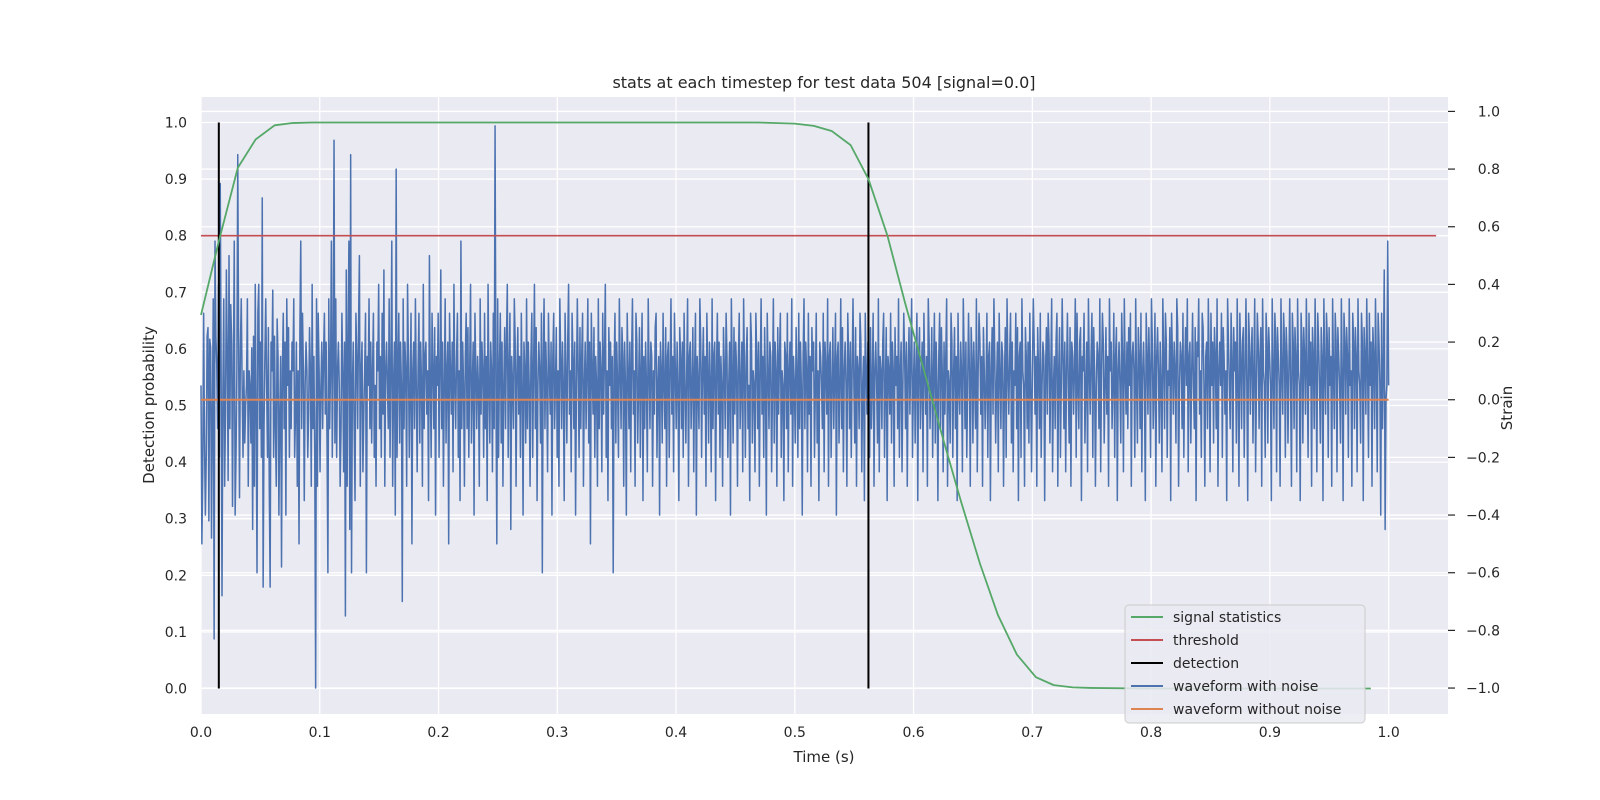 The height and width of the screenshot is (800, 1600). Describe the element at coordinates (176, 237) in the screenshot. I see `y-tick-label: 0.8` at that location.